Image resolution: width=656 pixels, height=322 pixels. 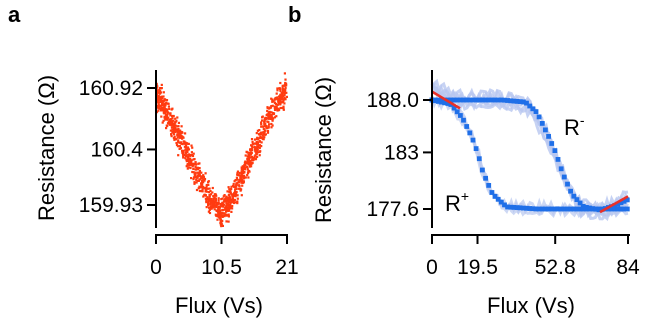 What do you see at coordinates (323, 150) in the screenshot?
I see `panel-b-y-axis-title: Resistance (Ω)` at bounding box center [323, 150].